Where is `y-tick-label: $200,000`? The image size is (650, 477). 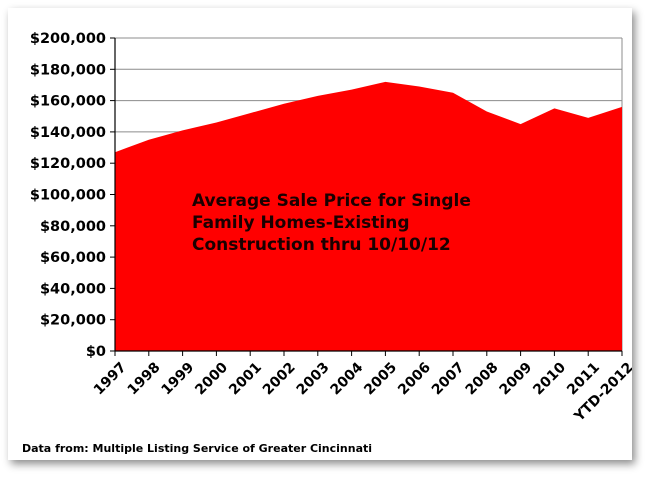 y-tick-label: $200,000 is located at coordinates (68, 39).